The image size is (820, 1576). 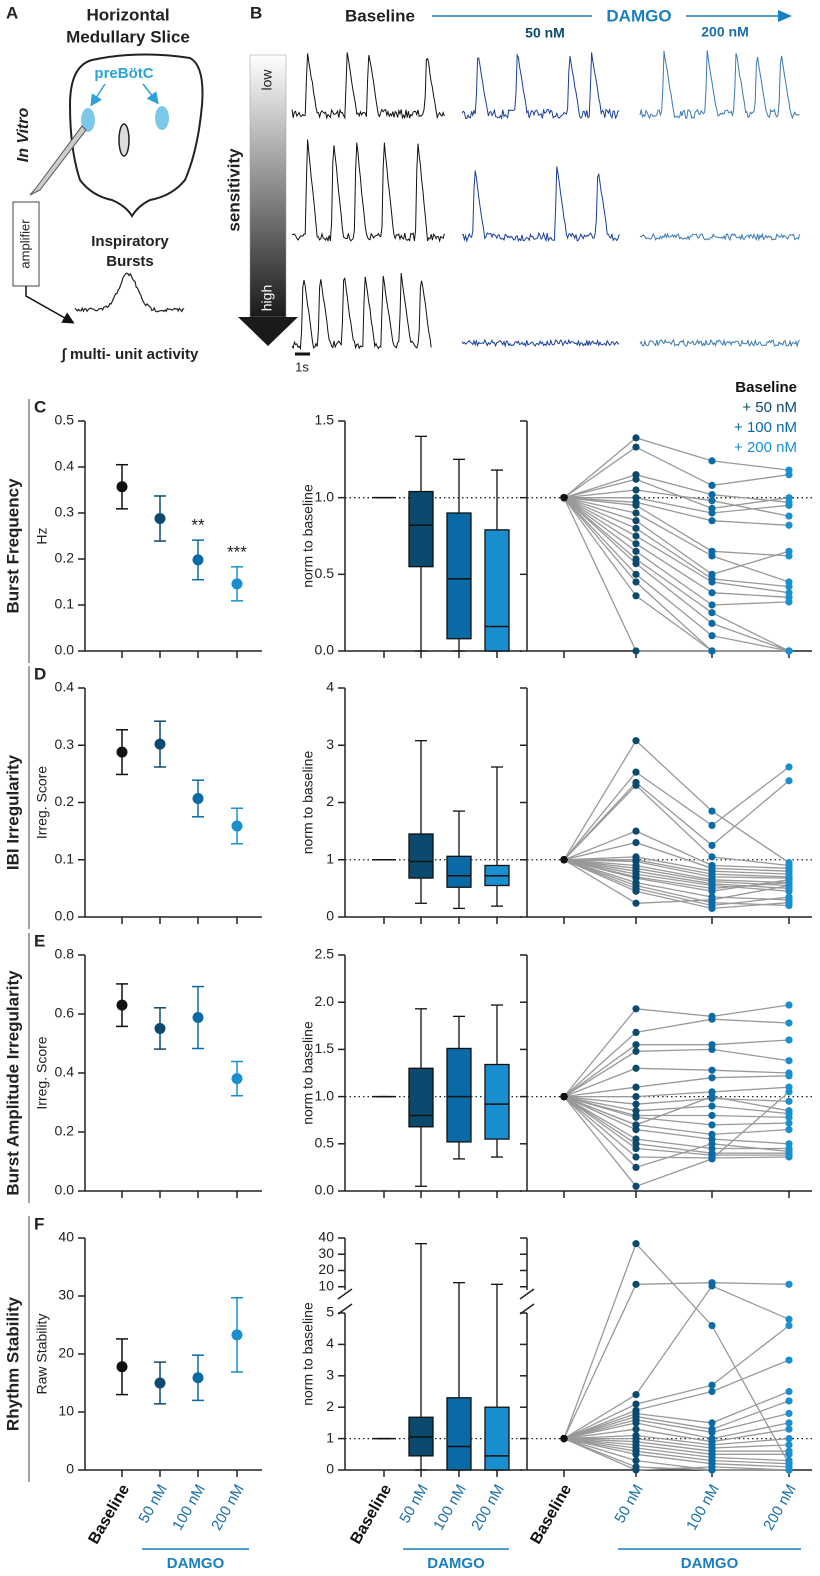 What do you see at coordinates (162, 118) in the screenshot?
I see `prebotc-right` at bounding box center [162, 118].